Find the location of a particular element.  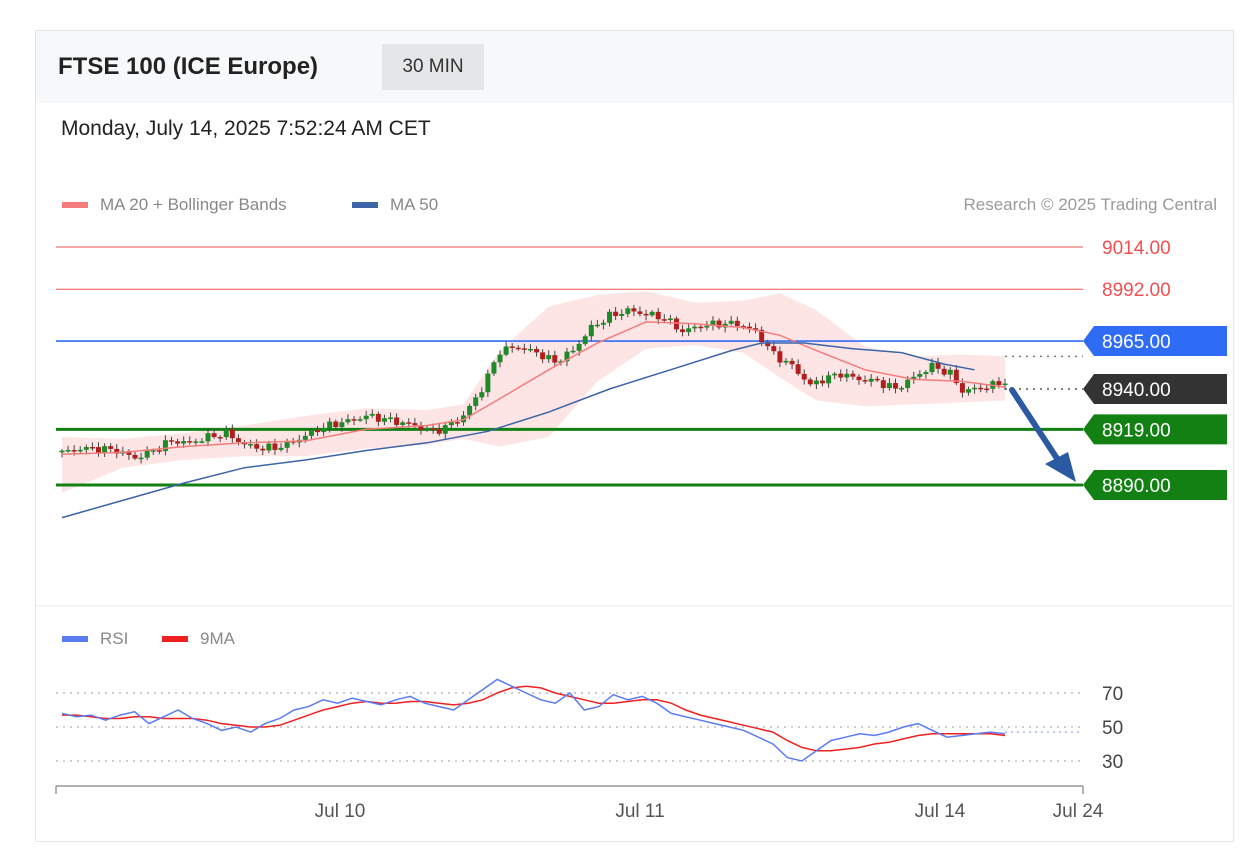

rsi-ma-swatch is located at coordinates (175, 639).